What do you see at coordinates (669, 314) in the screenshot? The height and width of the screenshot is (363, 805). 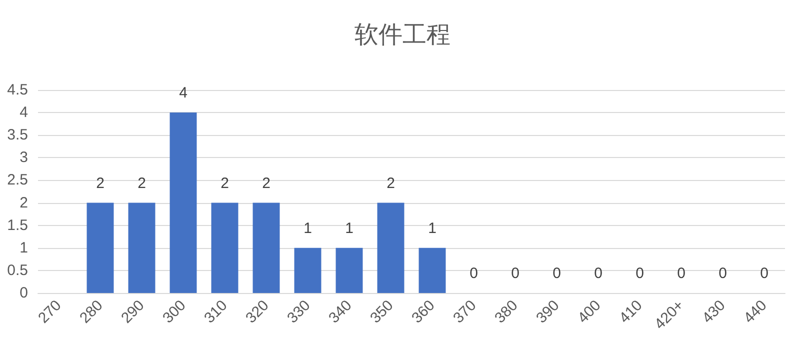 I see `x-tick-label: 420+` at bounding box center [669, 314].